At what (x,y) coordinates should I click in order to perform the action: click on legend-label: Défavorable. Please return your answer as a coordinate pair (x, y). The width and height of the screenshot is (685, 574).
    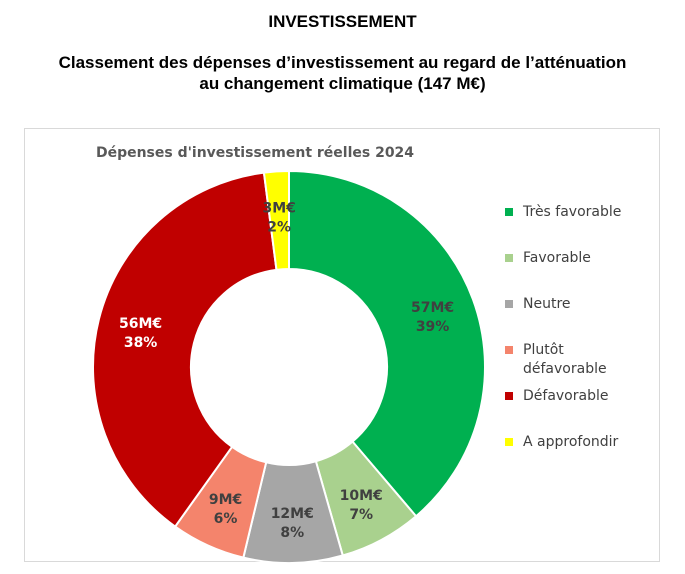
    Looking at the image, I should click on (566, 396).